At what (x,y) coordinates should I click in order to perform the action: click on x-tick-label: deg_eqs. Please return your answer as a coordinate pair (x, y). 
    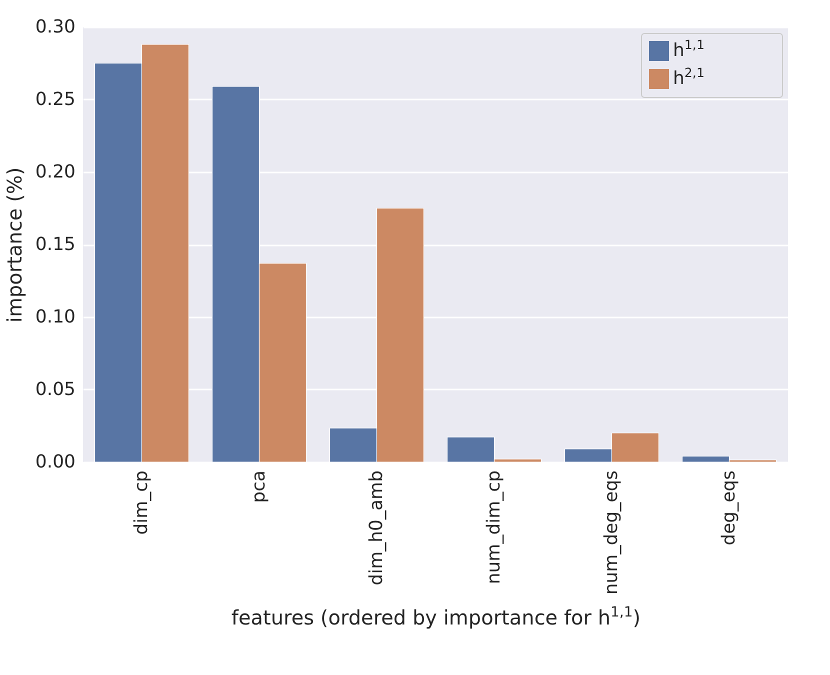
    Looking at the image, I should click on (729, 508).